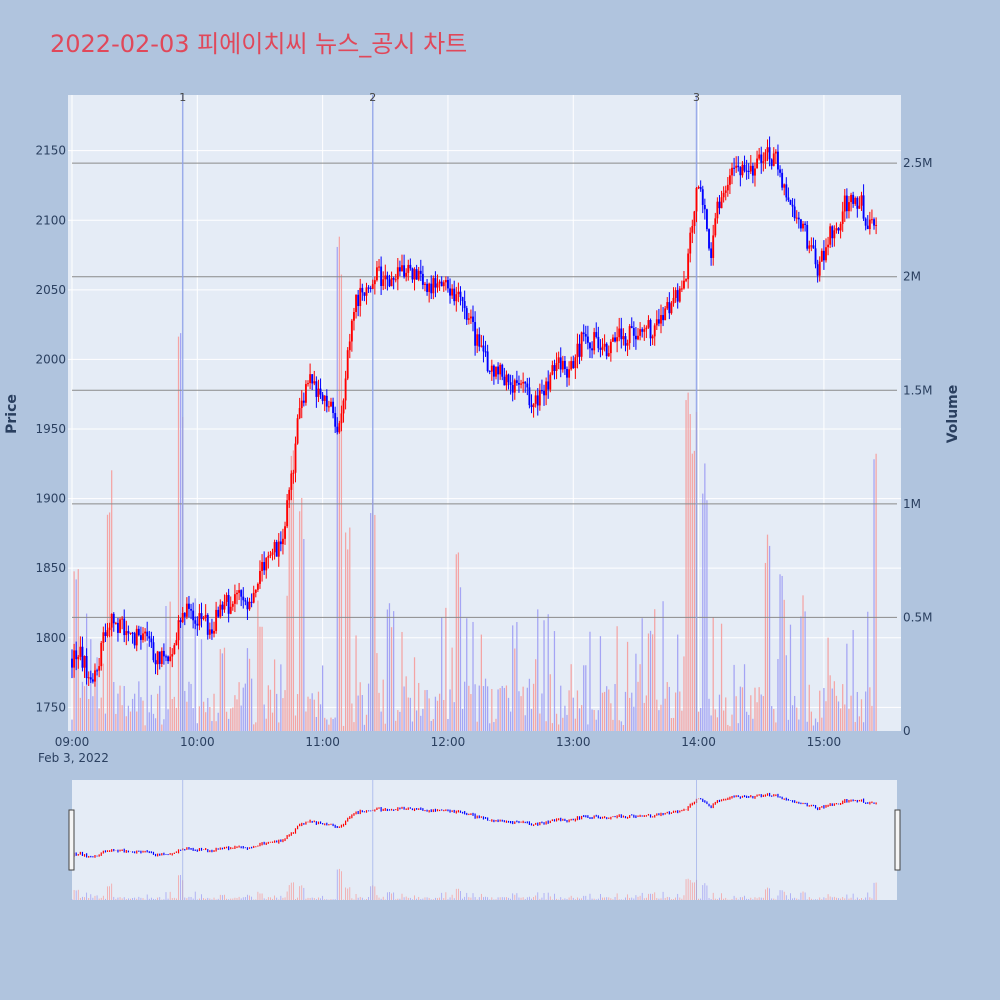  Describe the element at coordinates (259, 44) in the screenshot. I see `chart-title: 2022-02-03 피에이치씨 뉴스_공시 차트` at that location.